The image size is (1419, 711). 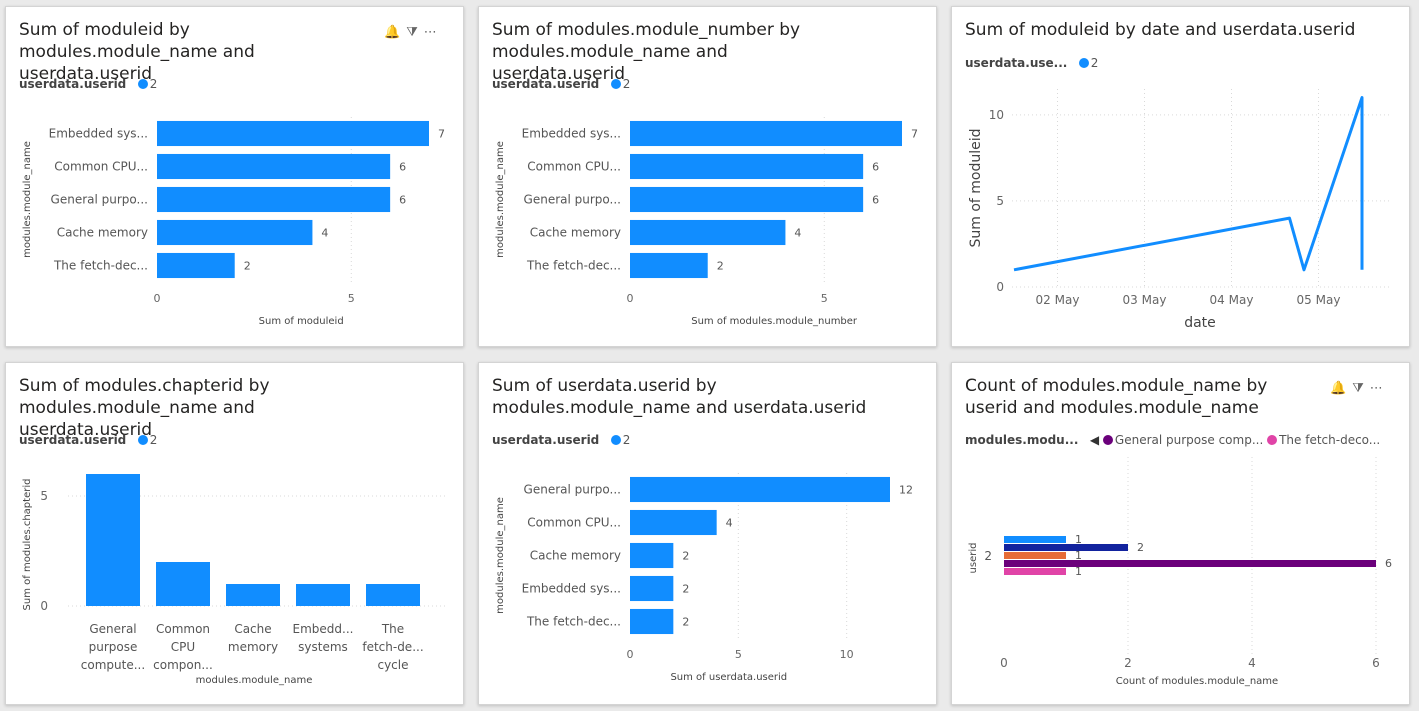 I want to click on data-label: 6, so click(x=875, y=167).